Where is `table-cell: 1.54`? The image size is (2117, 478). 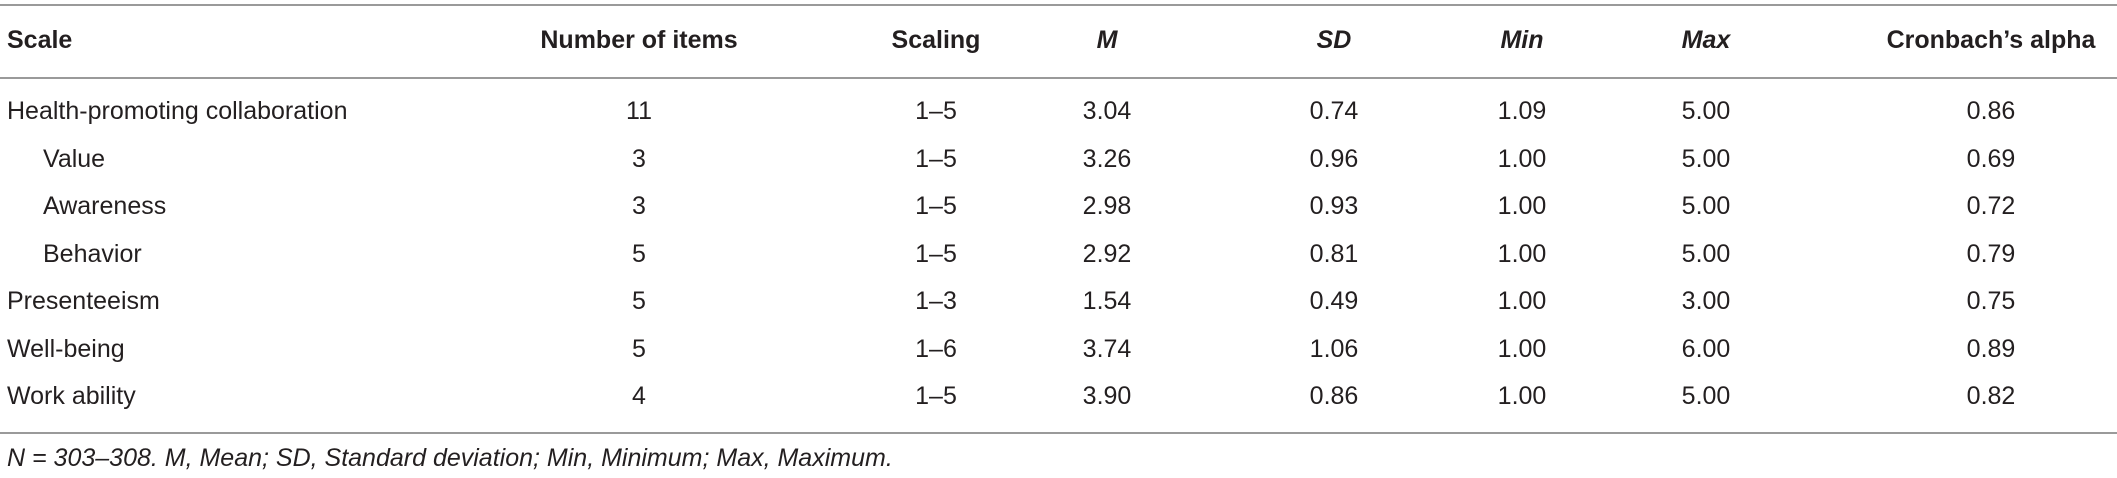 table-cell: 1.54 is located at coordinates (1107, 301).